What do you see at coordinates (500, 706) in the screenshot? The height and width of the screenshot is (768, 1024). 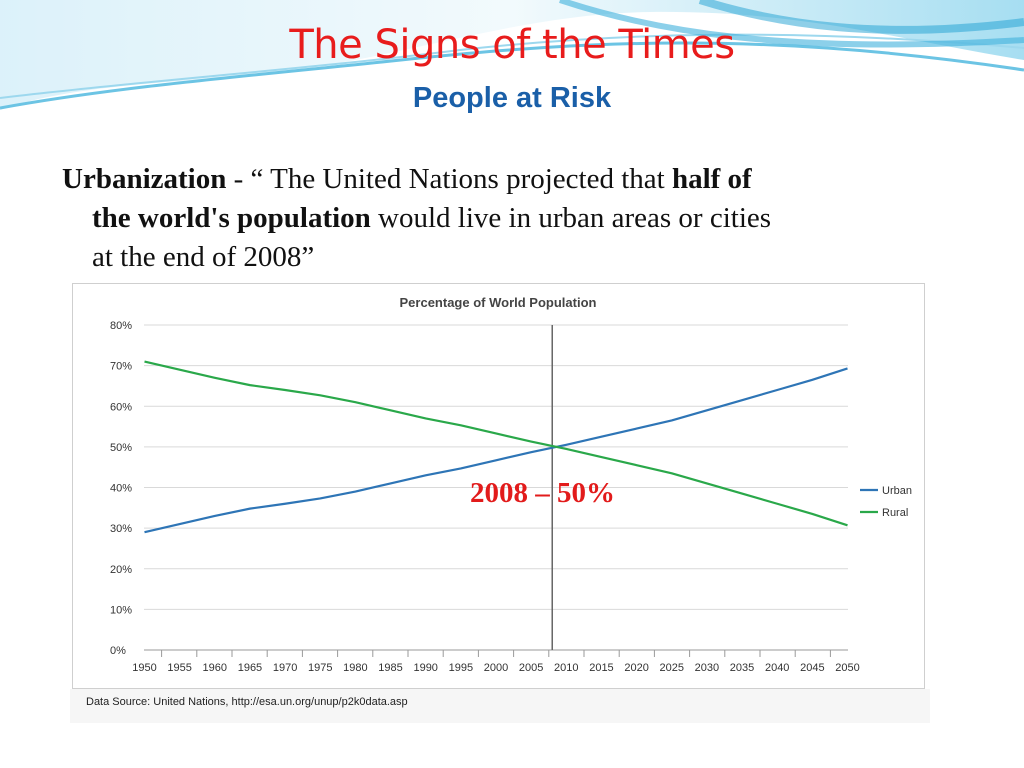 I see `chart-footer-band` at bounding box center [500, 706].